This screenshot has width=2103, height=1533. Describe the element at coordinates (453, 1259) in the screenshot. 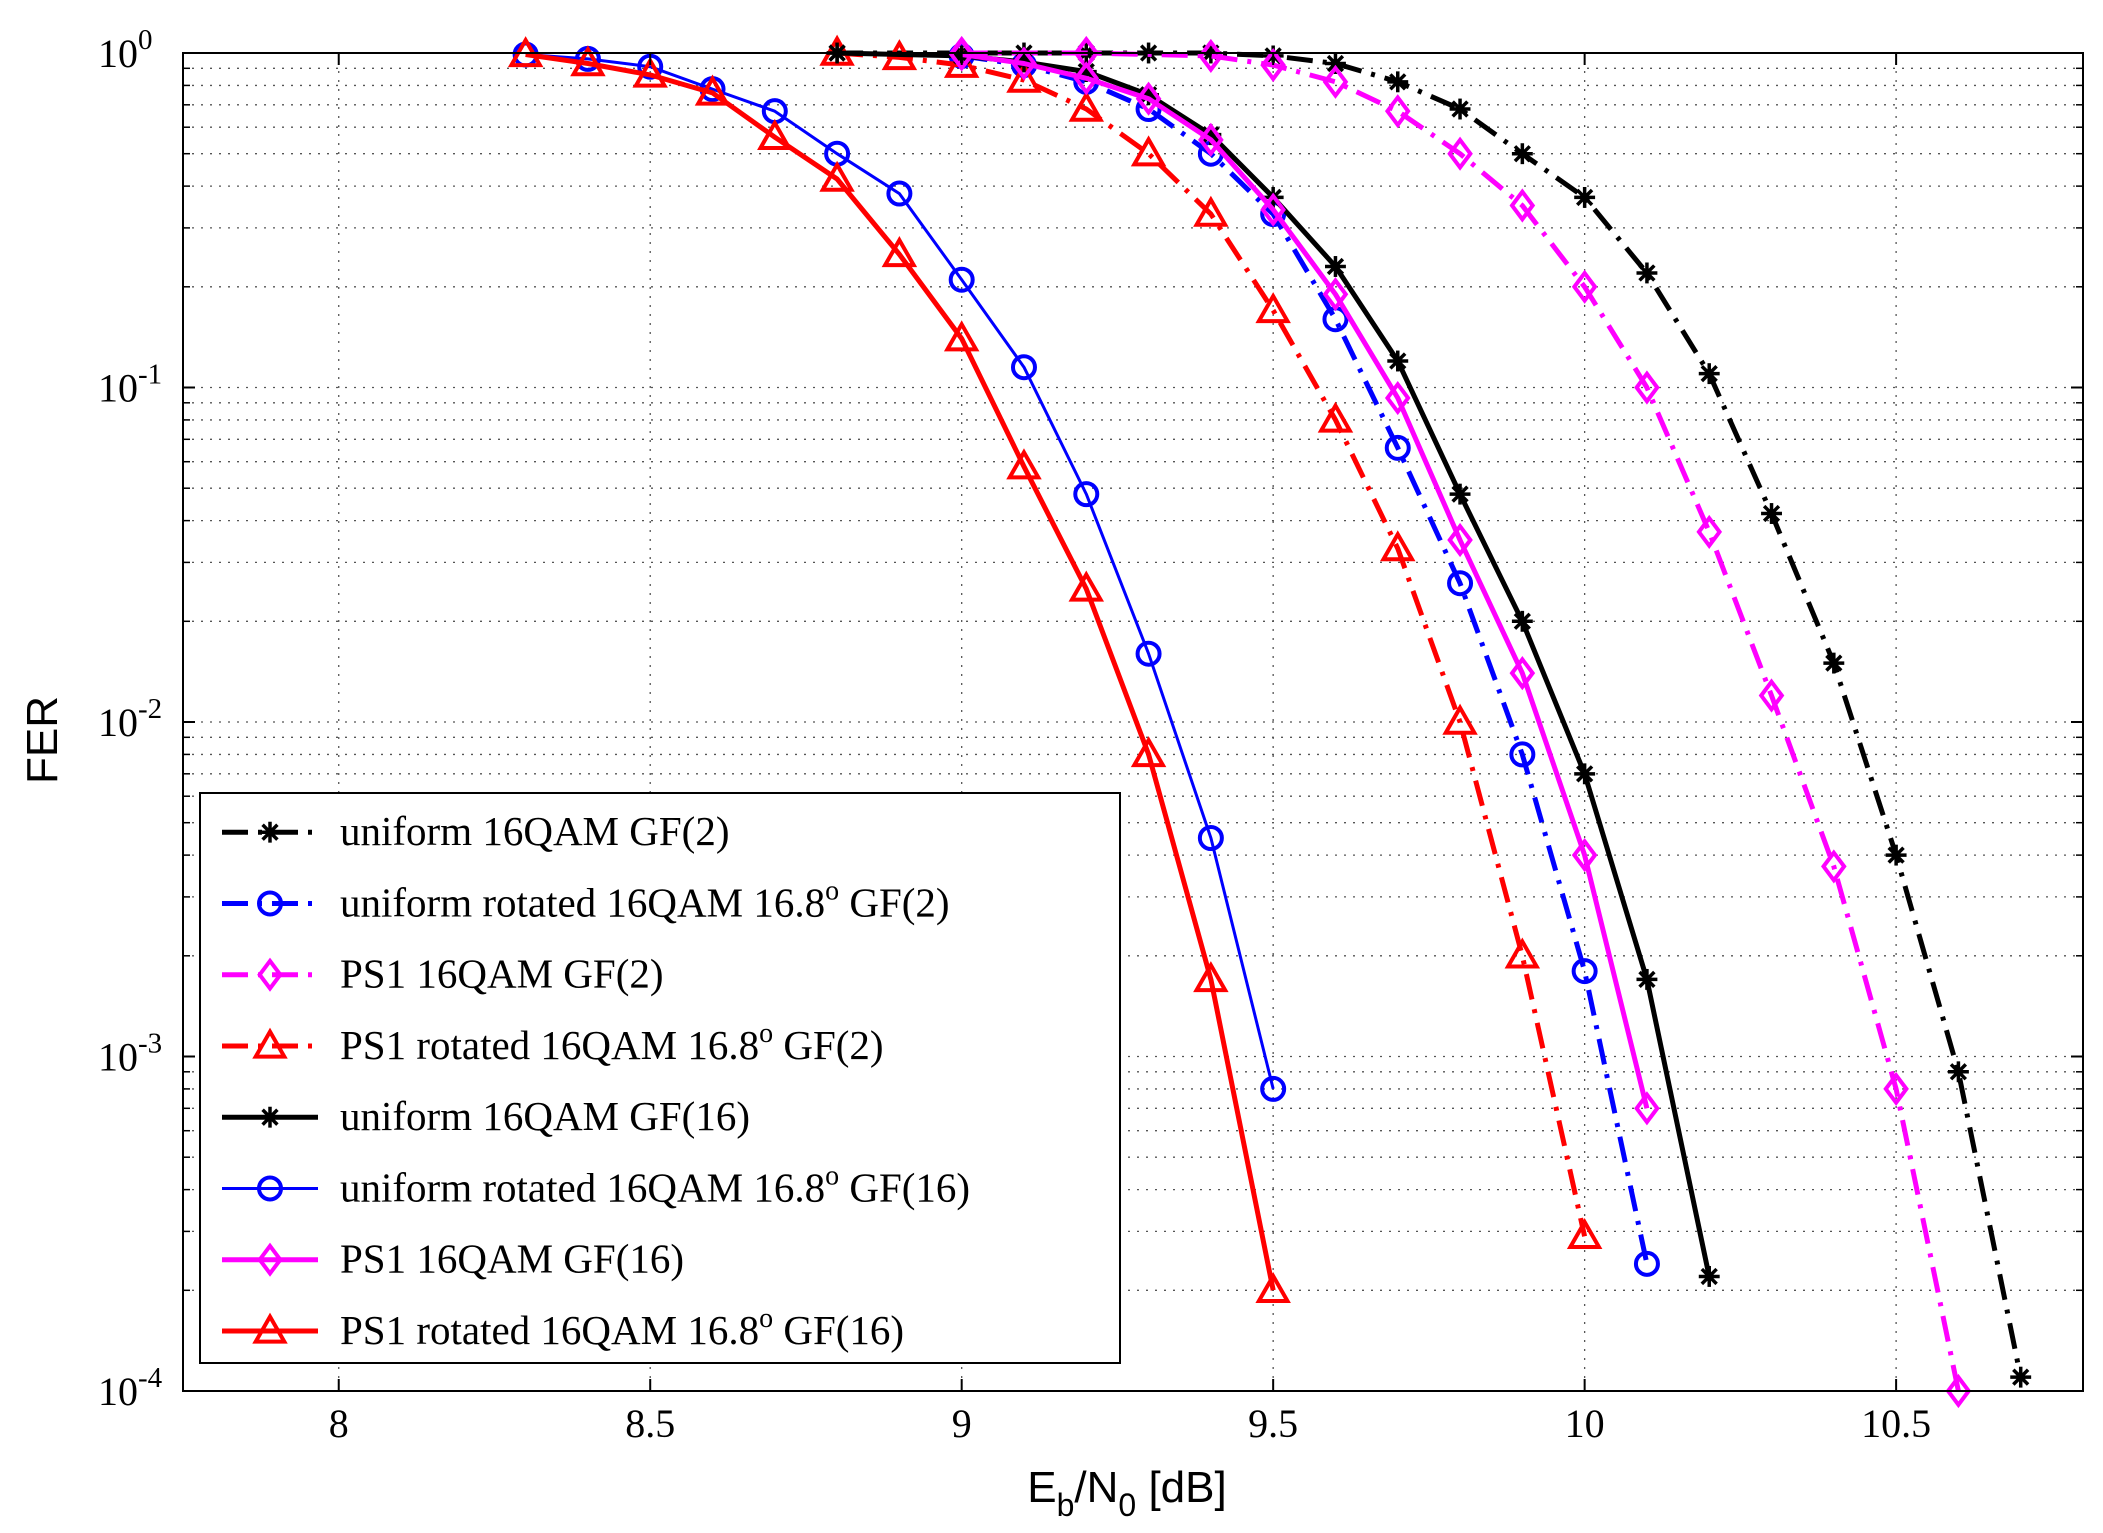

I see `legend-entry: PS1 16QAM GF(16)` at that location.